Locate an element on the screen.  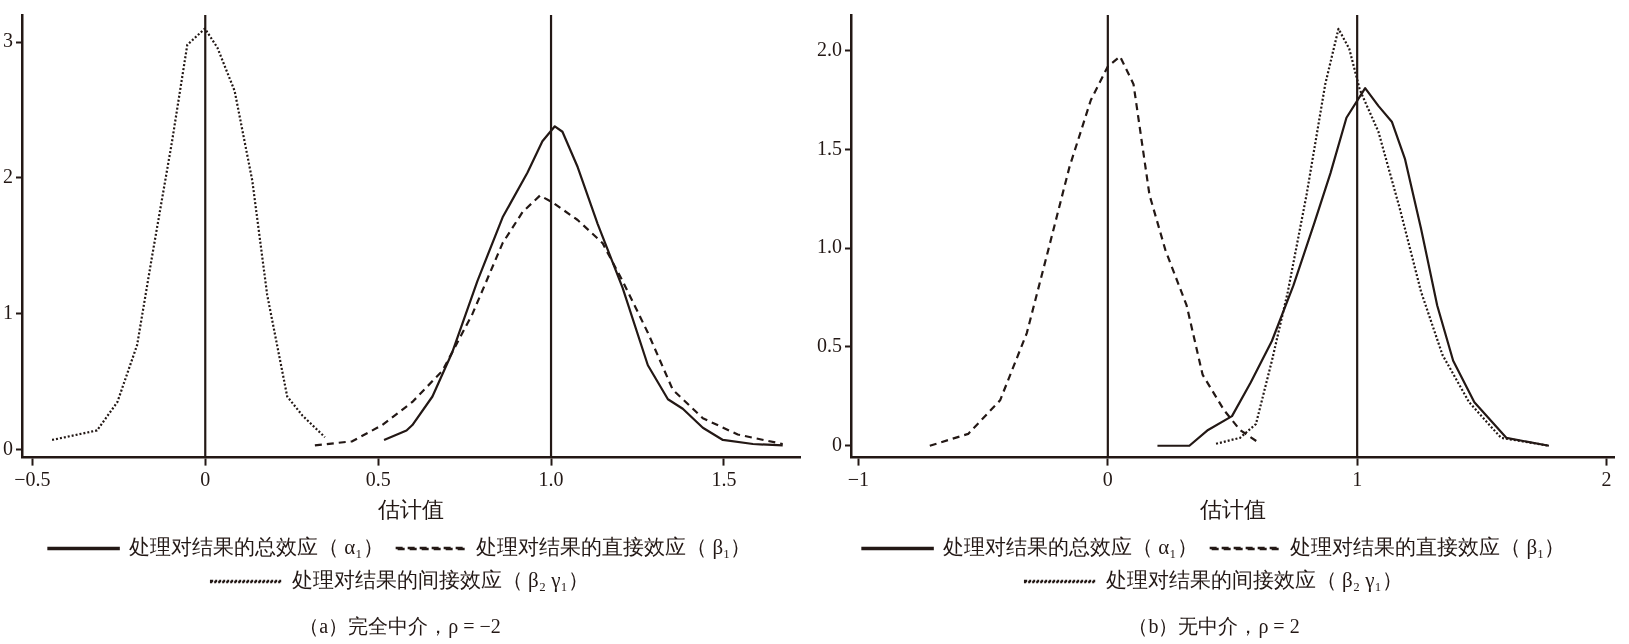
text: （b）无中介，ρ = 2 is located at coordinates (1214, 627).